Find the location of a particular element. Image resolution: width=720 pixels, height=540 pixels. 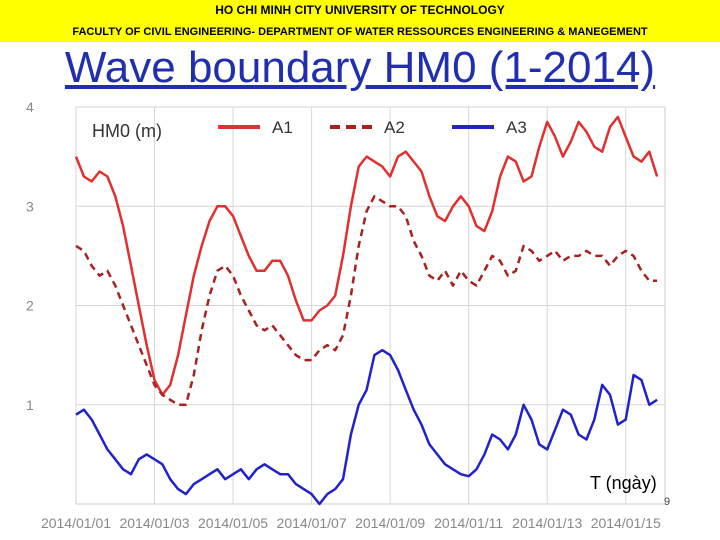

x-tick-label: 2014/01/11 is located at coordinates (468, 523).